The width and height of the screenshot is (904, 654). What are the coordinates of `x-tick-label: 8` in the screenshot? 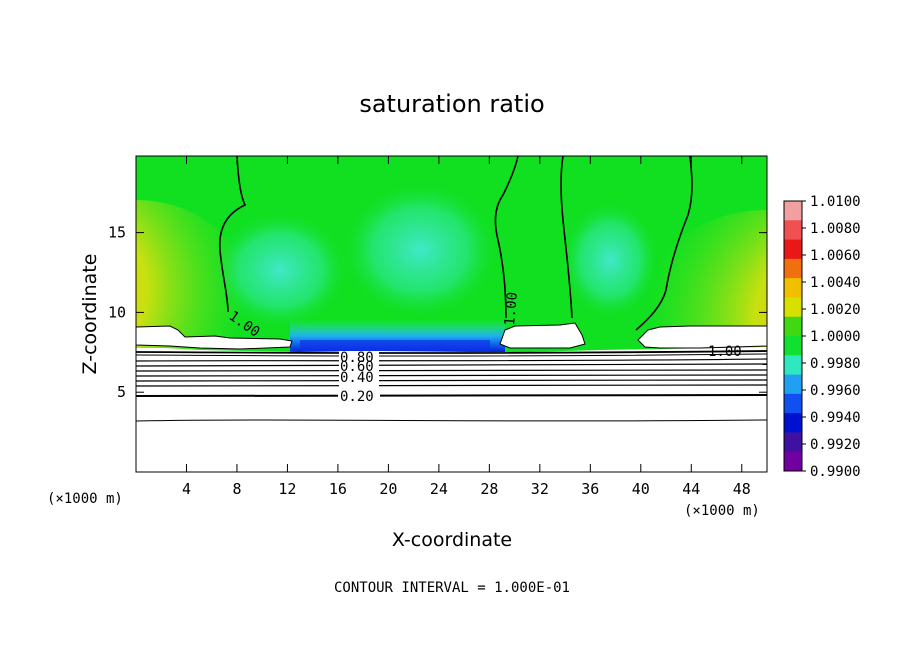 It's located at (236, 489).